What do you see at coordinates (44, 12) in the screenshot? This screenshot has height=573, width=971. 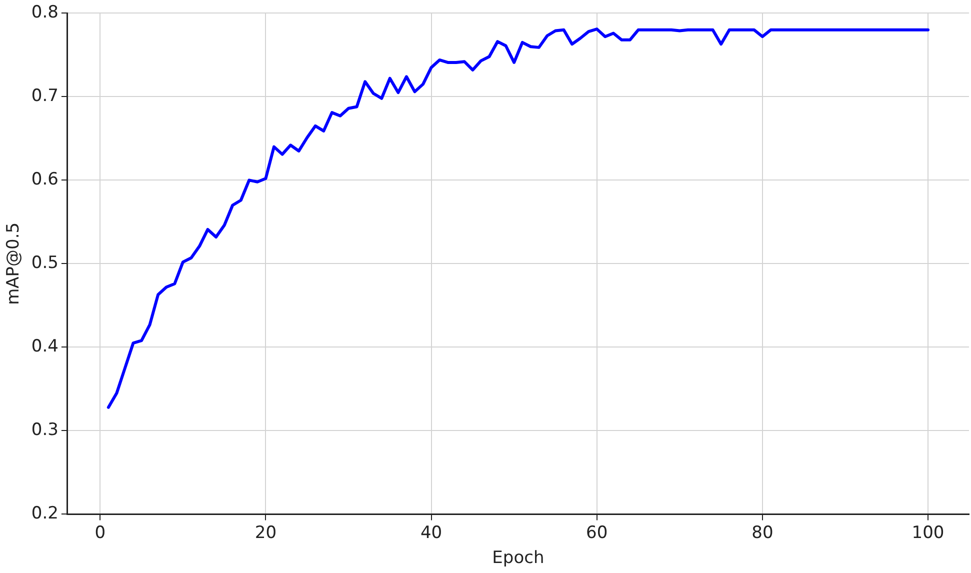 I see `y-tick-label: 0.8` at bounding box center [44, 12].